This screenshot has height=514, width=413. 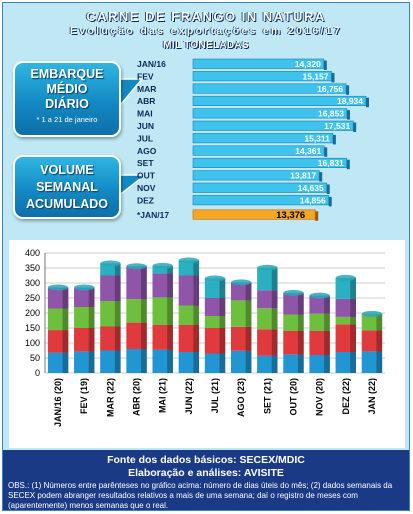 What do you see at coordinates (35, 358) in the screenshot?
I see `y-tick-label: 50` at bounding box center [35, 358].